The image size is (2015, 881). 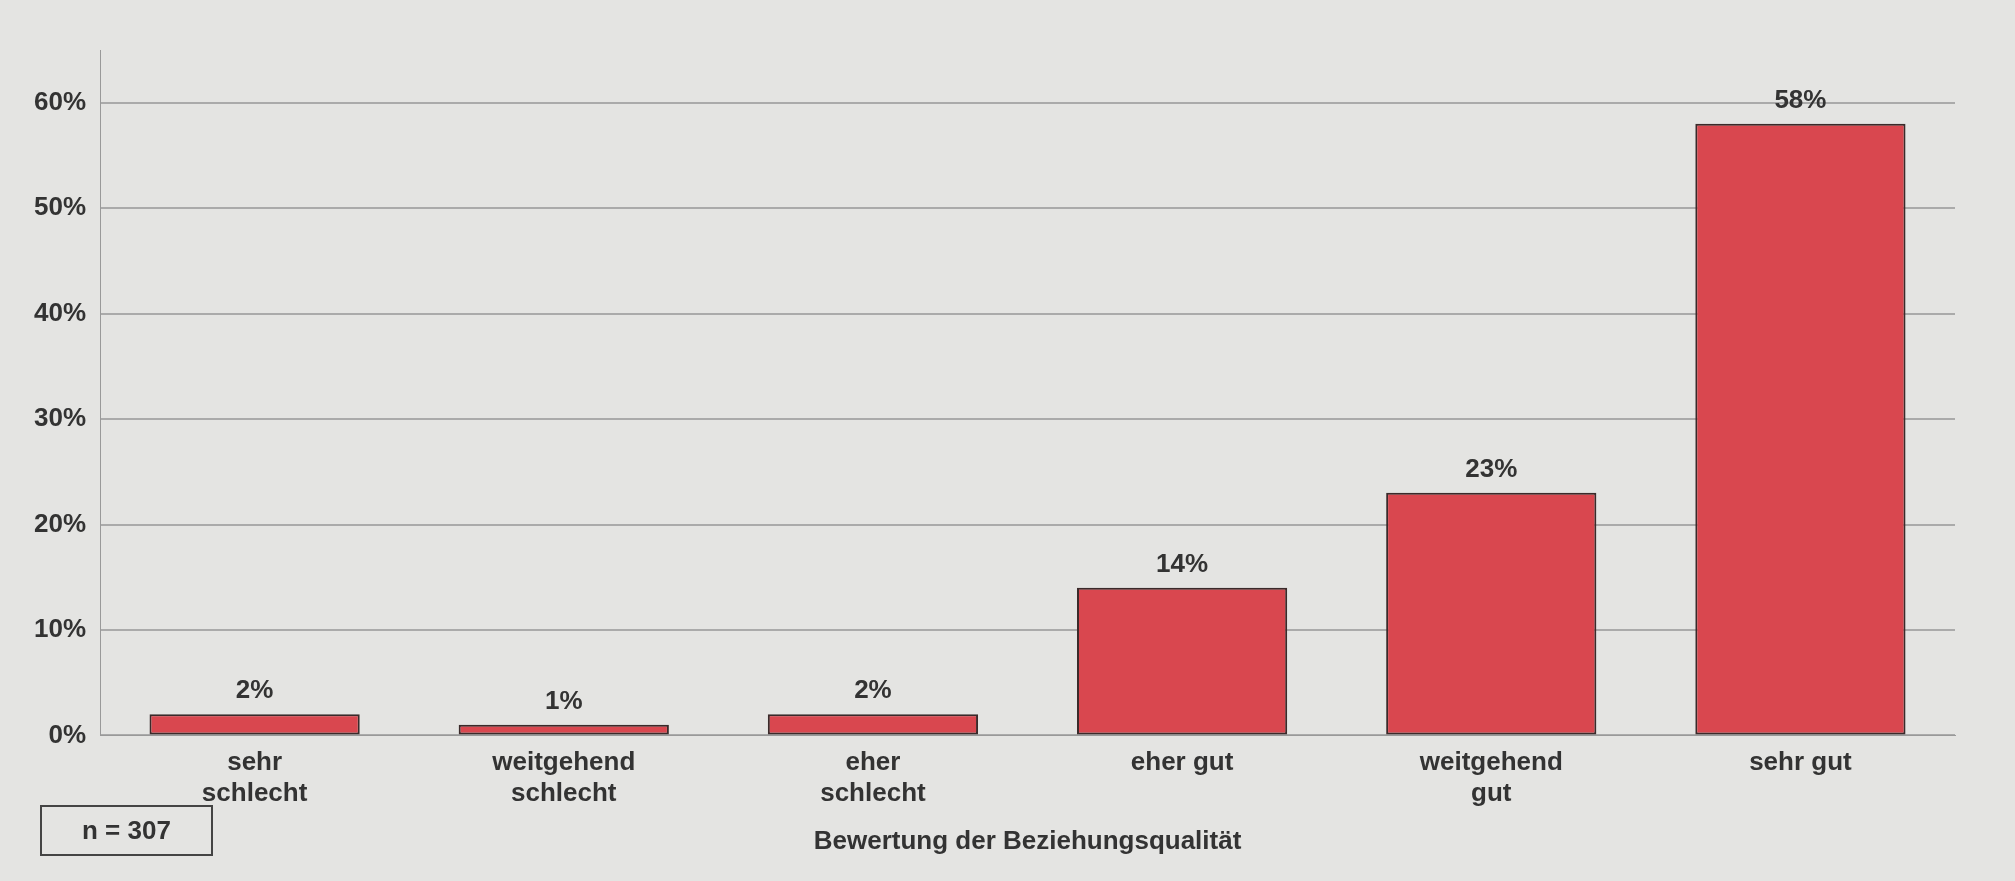 I want to click on x-tick-label: eher schlecht, so click(x=873, y=777).